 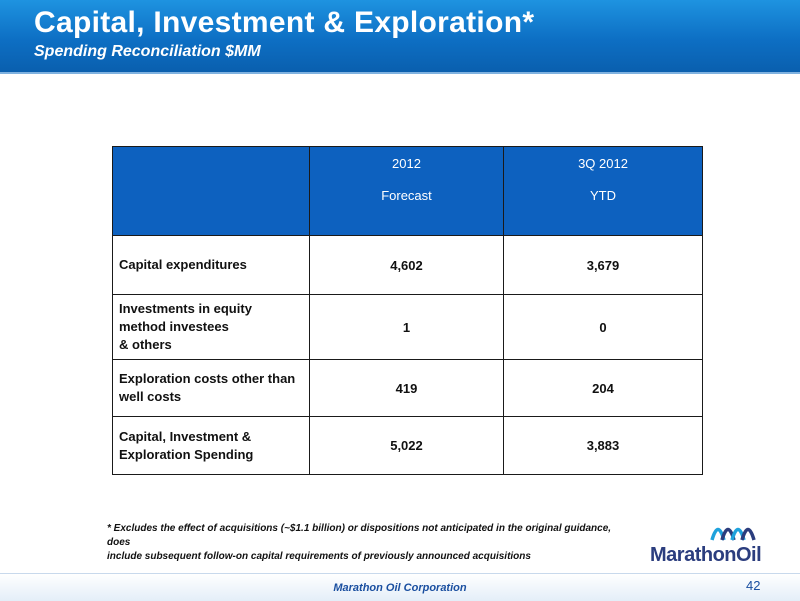 I want to click on forecast-value: 4,602, so click(x=406, y=265).